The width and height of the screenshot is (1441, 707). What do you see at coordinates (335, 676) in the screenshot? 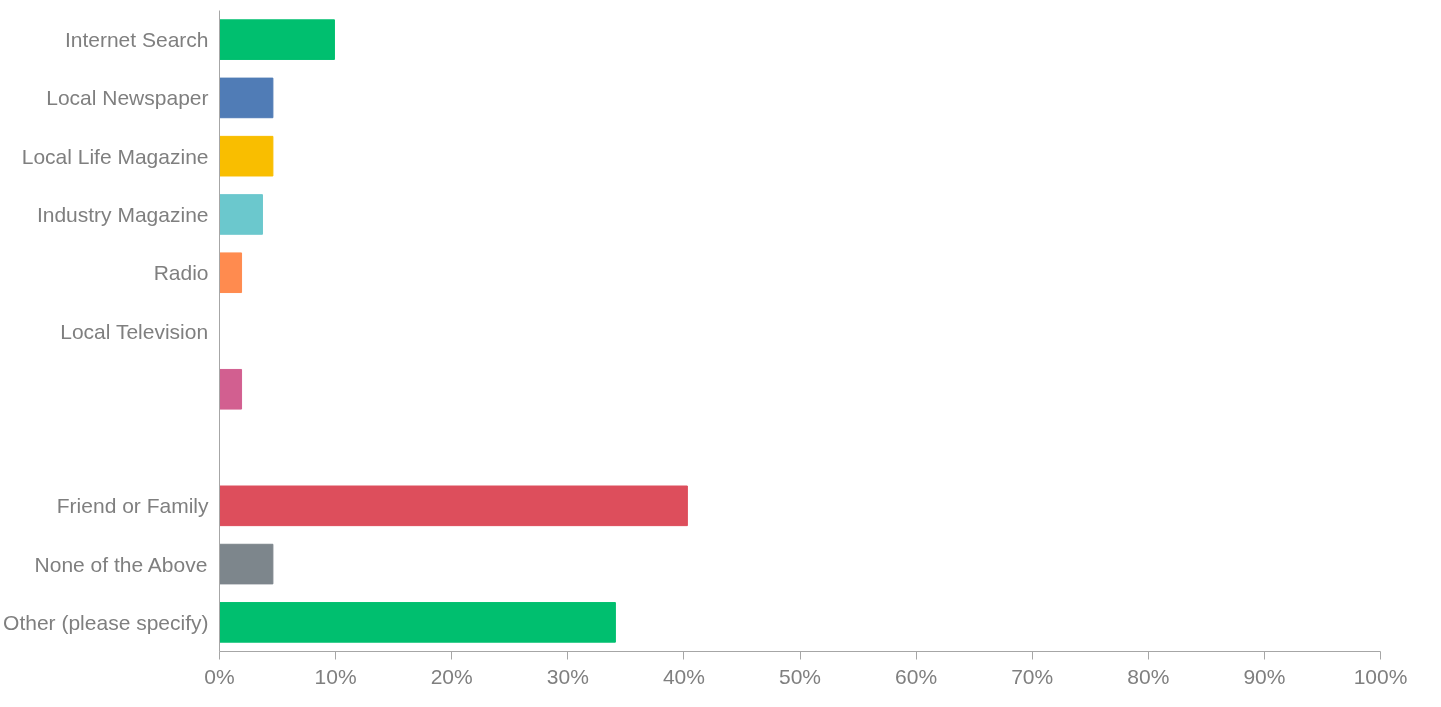
I see `x-tick-label: 10%` at bounding box center [335, 676].